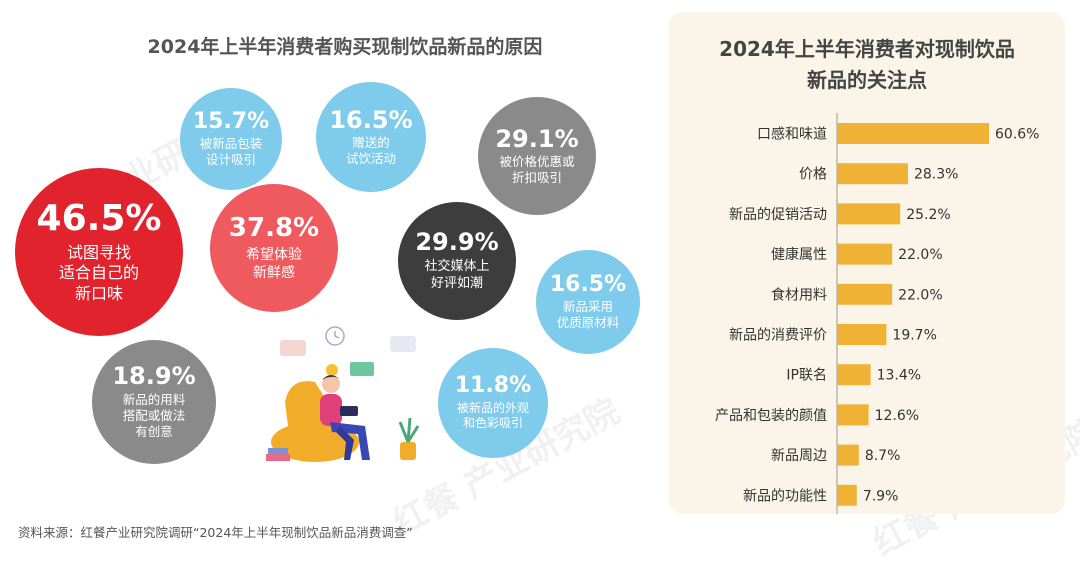  I want to click on bubble-label: 希望体验 新鲜感, so click(274, 264).